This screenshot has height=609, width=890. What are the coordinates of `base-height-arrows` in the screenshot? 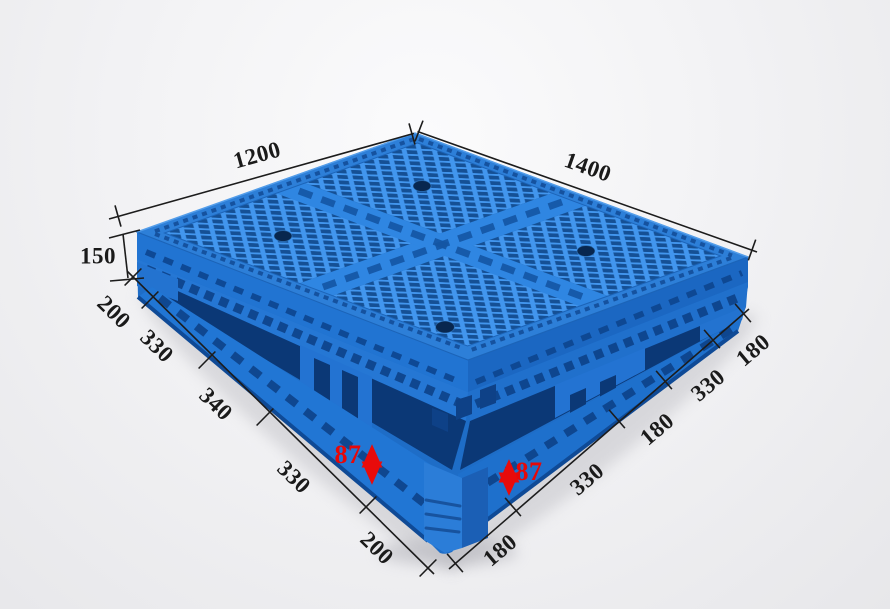 It's located at (440, 470).